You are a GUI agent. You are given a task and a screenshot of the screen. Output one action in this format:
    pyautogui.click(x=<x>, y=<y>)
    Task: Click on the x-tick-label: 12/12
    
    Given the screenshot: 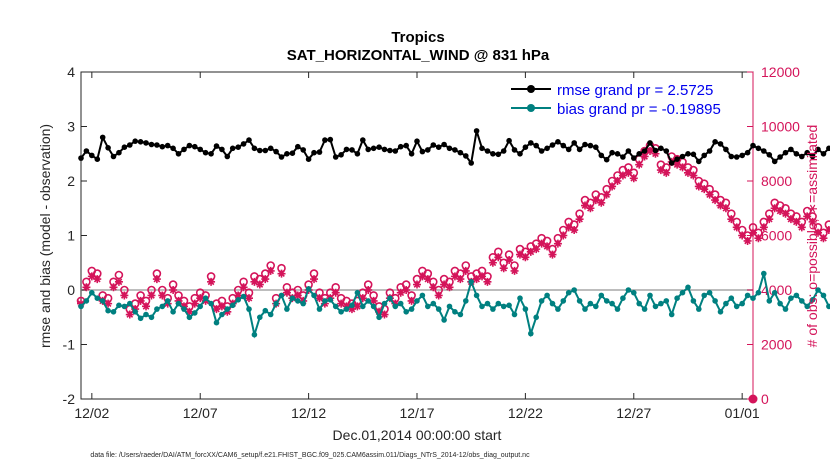 What is the action you would take?
    pyautogui.click(x=308, y=413)
    